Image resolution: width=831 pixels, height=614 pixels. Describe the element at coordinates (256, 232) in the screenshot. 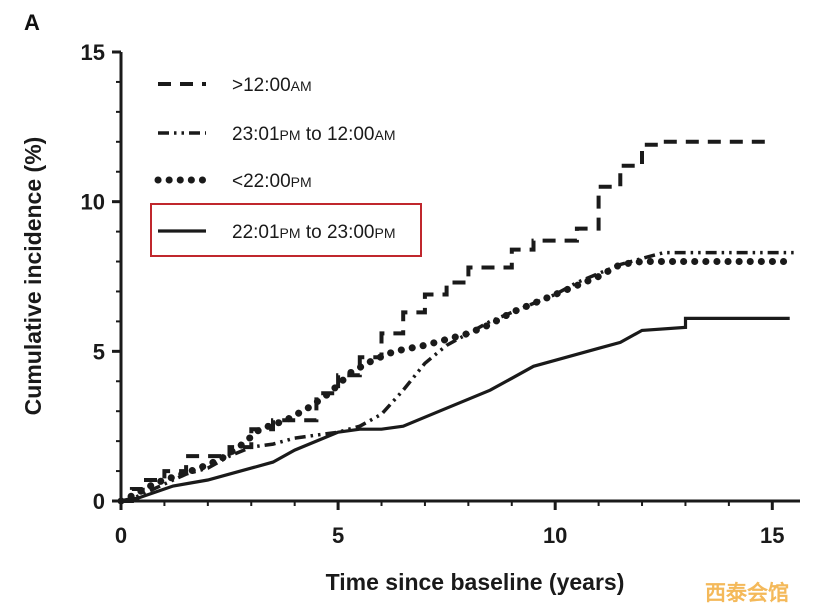

I see `legend-label-part: 22:01` at that location.